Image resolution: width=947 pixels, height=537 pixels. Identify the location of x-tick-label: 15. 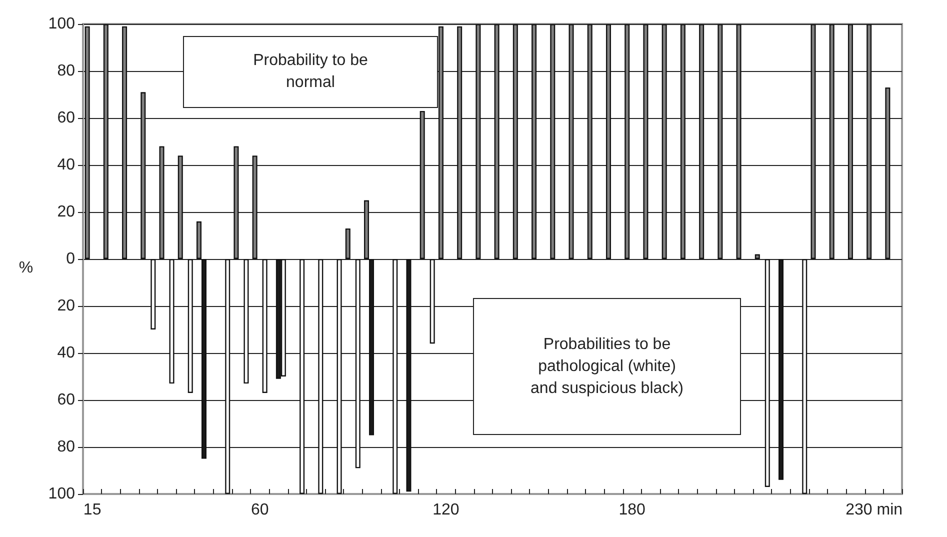
(92, 510).